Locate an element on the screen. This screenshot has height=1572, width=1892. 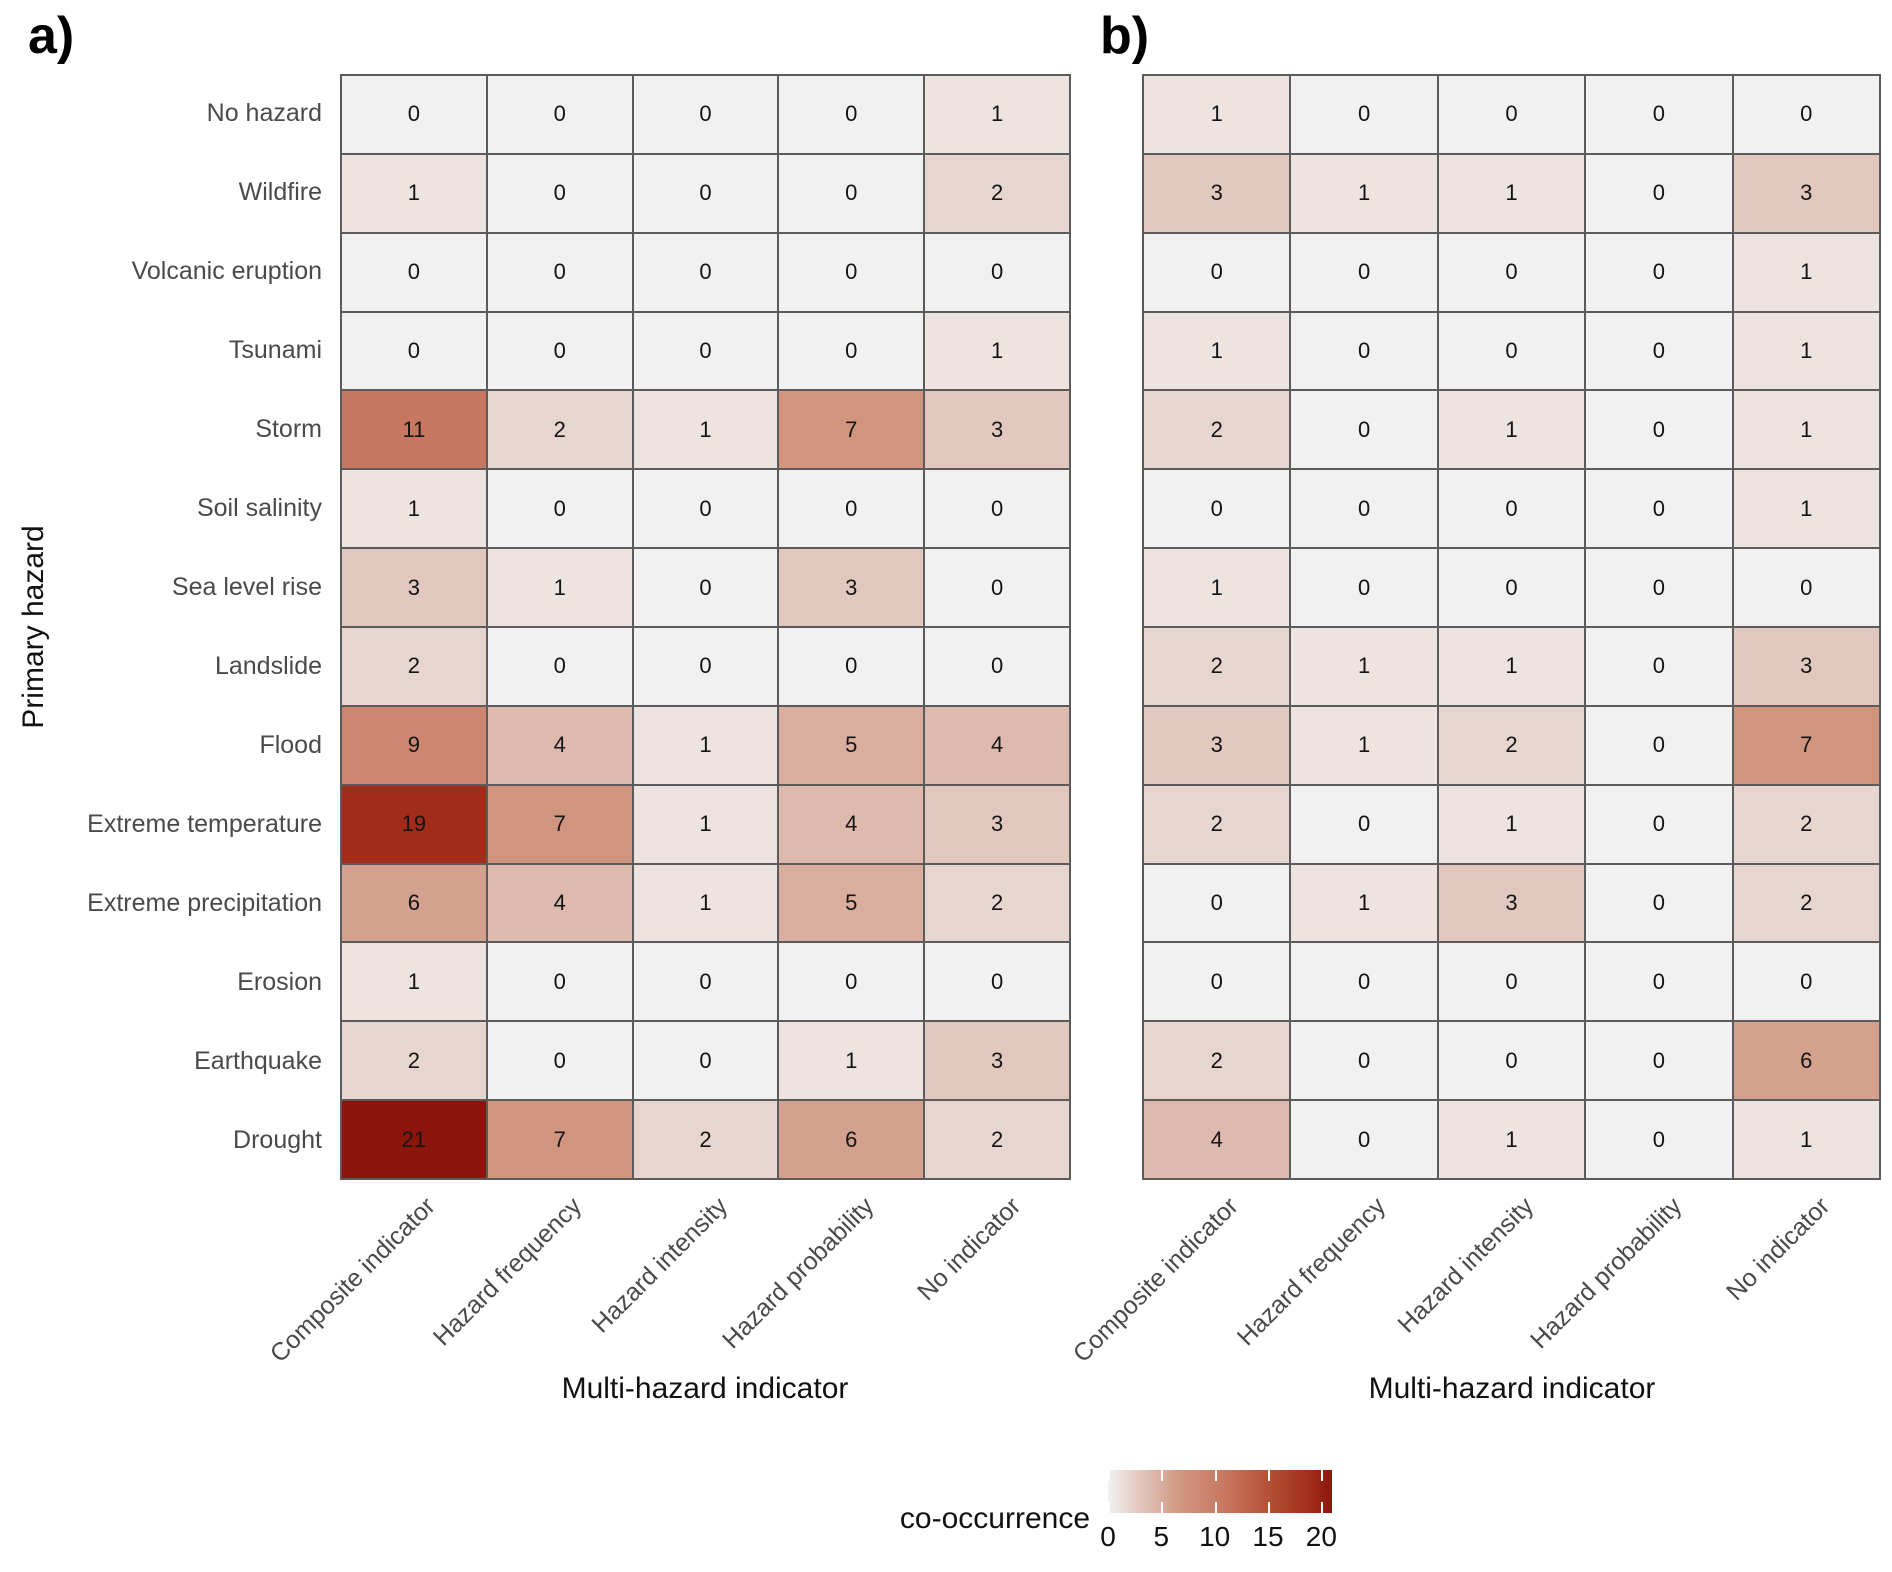
heatmap-cell: 11 is located at coordinates (414, 430).